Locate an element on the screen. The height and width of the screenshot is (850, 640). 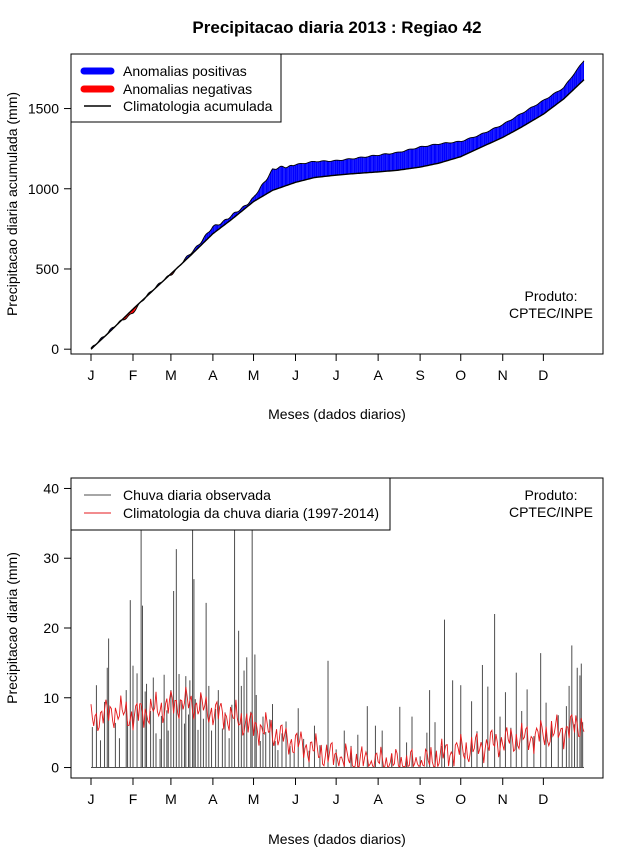
y-tick-label: 30 is located at coordinates (51, 558).